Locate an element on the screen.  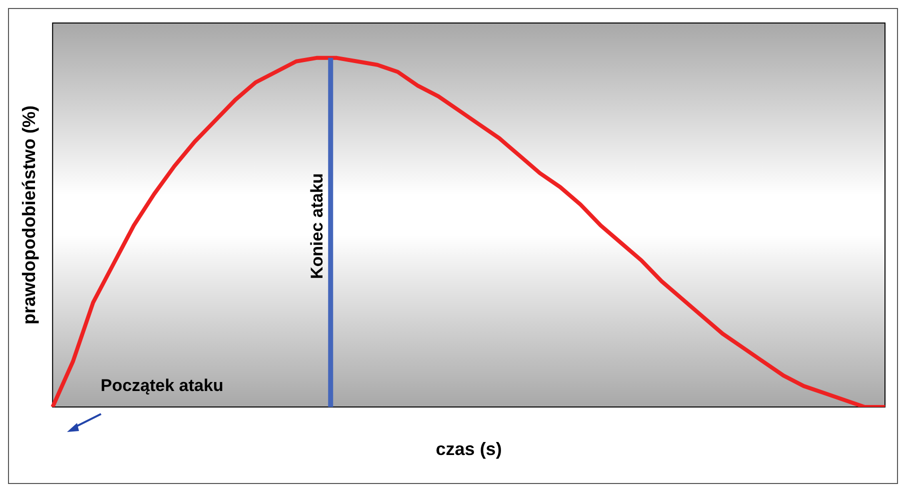
annotation: Początek ataku is located at coordinates (162, 385).